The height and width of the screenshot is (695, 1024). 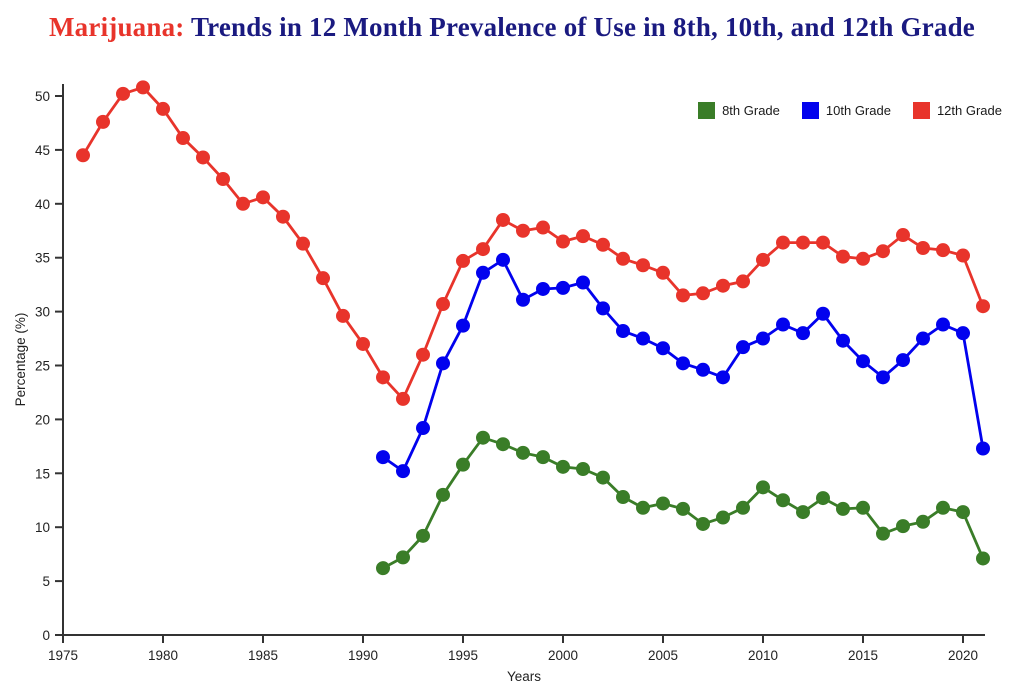 What do you see at coordinates (42, 473) in the screenshot?
I see `y-tick-label: 15` at bounding box center [42, 473].